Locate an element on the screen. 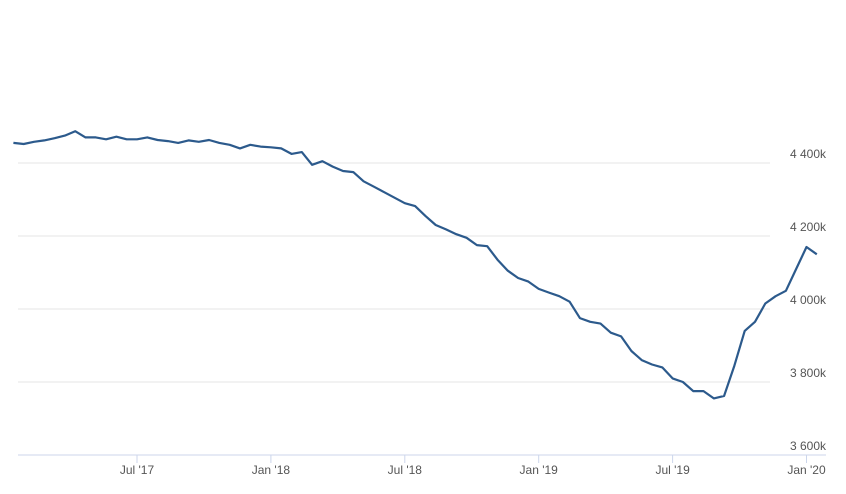 The height and width of the screenshot is (494, 846). x-tick-label: Jul '19 is located at coordinates (672, 470).